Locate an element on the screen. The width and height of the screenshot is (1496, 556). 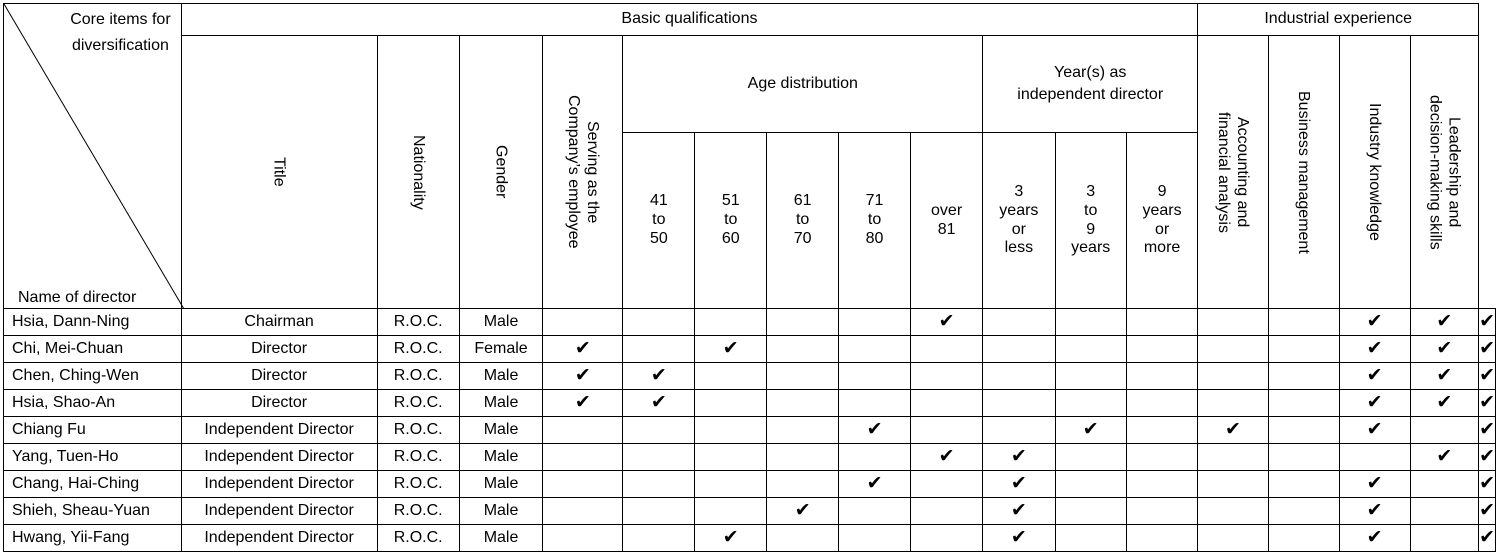
director-name: Hsia, Dann-Ning is located at coordinates (92, 322).